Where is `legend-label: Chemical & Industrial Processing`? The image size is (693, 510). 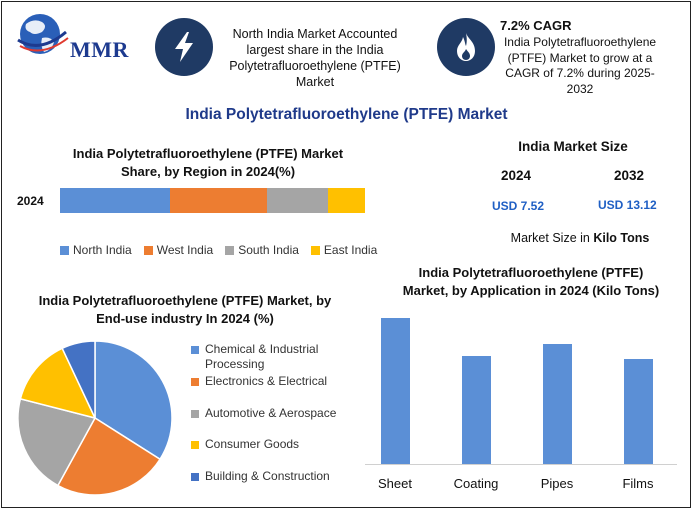 legend-label: Chemical & Industrial Processing is located at coordinates (262, 356).